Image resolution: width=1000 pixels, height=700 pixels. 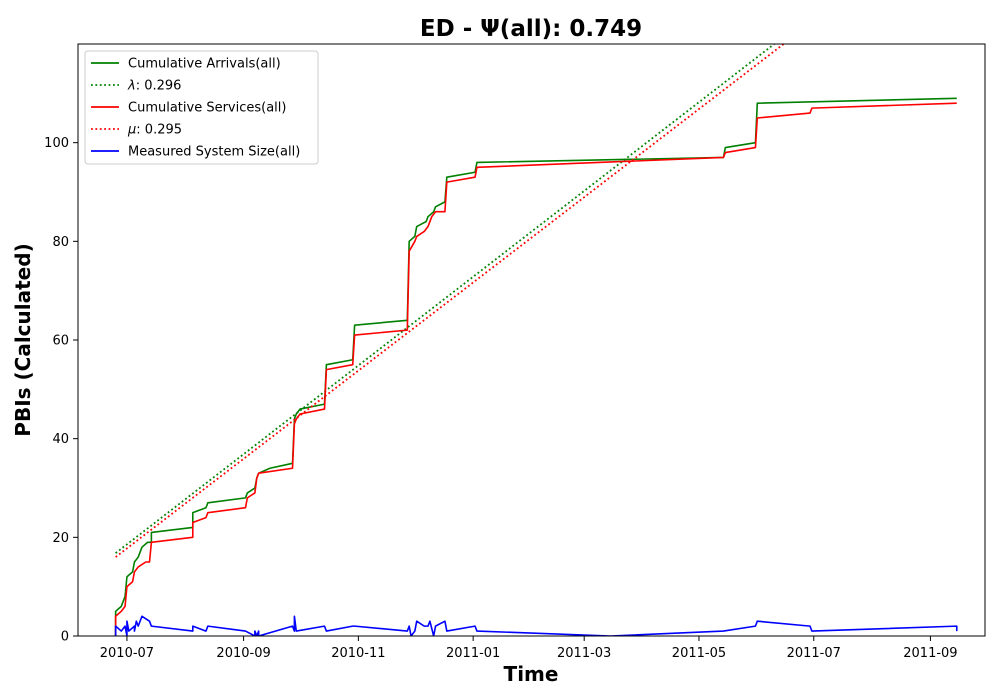 What do you see at coordinates (814, 653) in the screenshot?
I see `x-tick-label: 2011-07` at bounding box center [814, 653].